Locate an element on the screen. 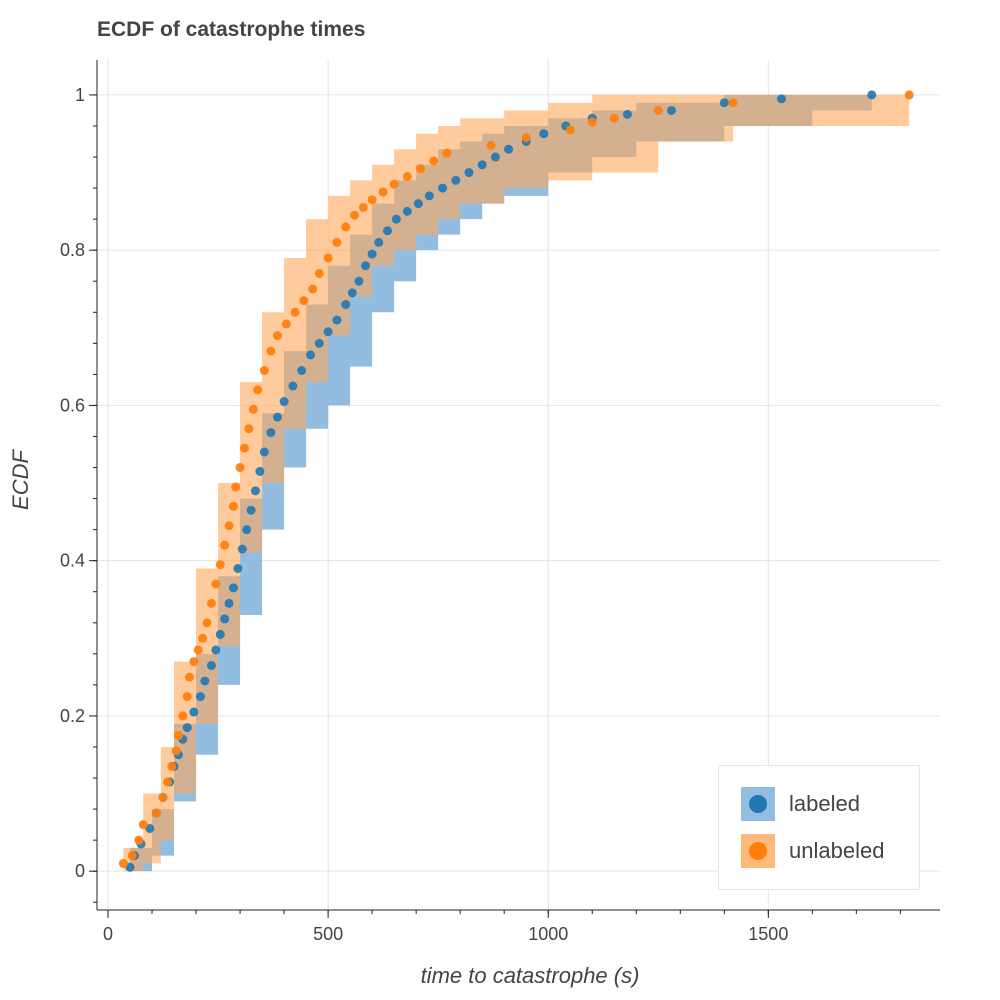  legend-swatch-labeled is located at coordinates (758, 804).